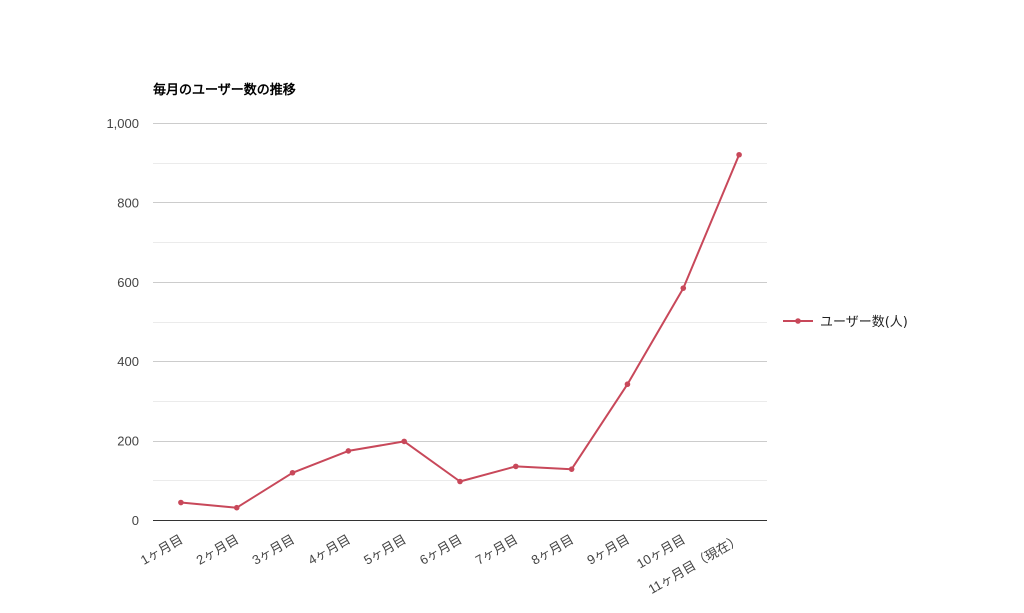 The height and width of the screenshot is (613, 1024). What do you see at coordinates (329, 550) in the screenshot?
I see `x-tick-label: 4ヶ月目` at bounding box center [329, 550].